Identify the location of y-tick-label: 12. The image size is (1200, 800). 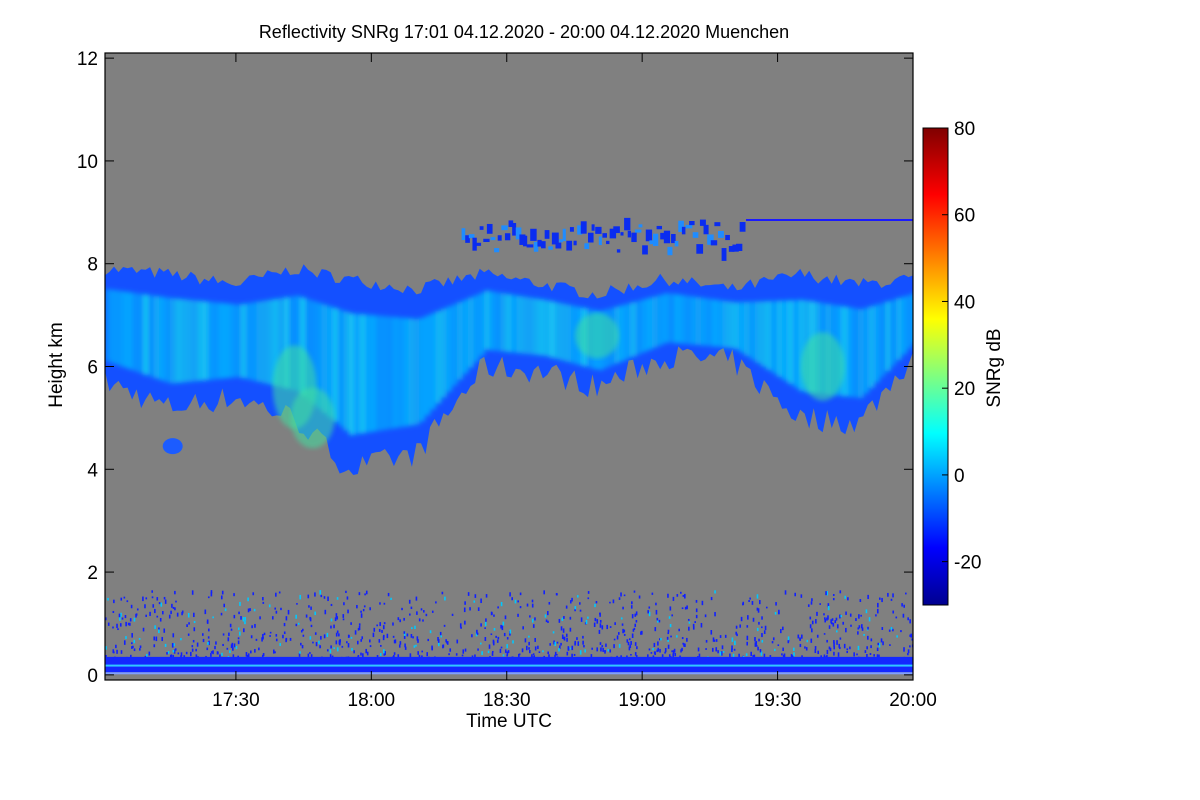
(87, 59).